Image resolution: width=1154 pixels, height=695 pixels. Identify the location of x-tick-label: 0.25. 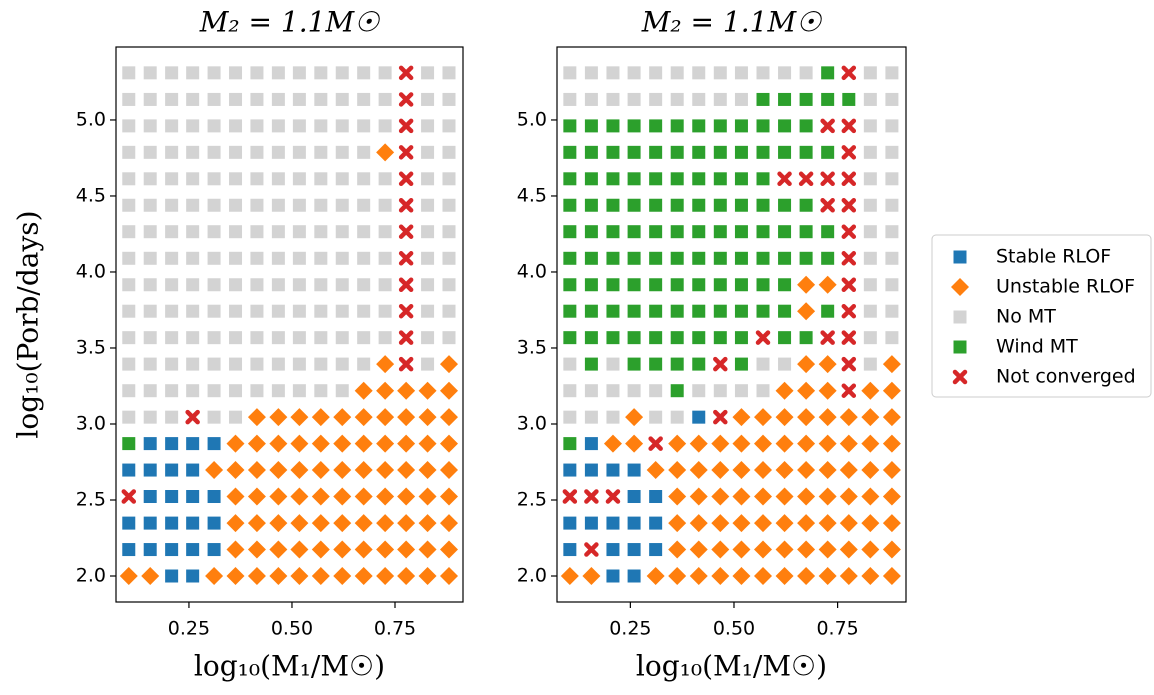
(189, 629).